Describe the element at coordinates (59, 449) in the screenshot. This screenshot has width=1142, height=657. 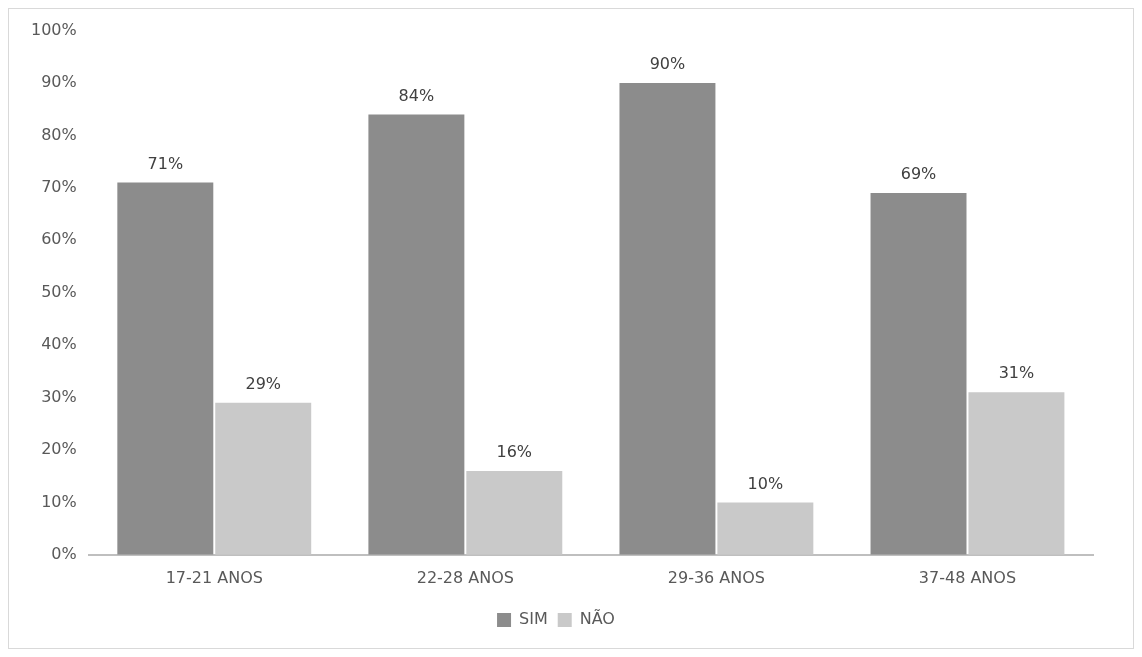
I see `y-tick-label: 20%` at that location.